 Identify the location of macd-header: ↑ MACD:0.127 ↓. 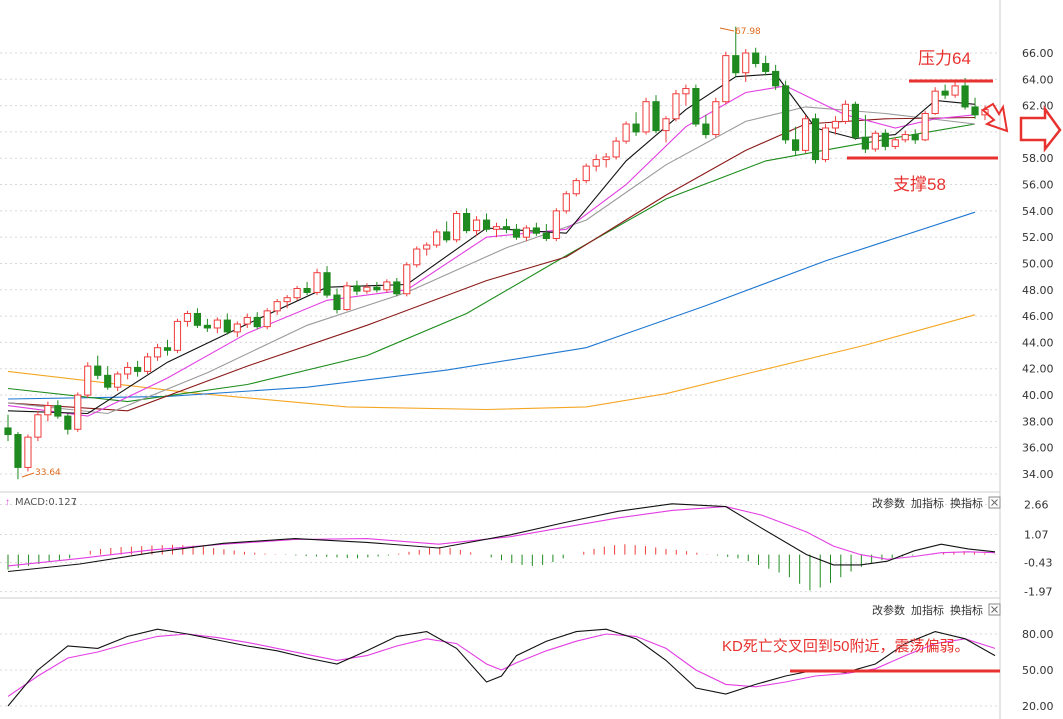
(41, 502).